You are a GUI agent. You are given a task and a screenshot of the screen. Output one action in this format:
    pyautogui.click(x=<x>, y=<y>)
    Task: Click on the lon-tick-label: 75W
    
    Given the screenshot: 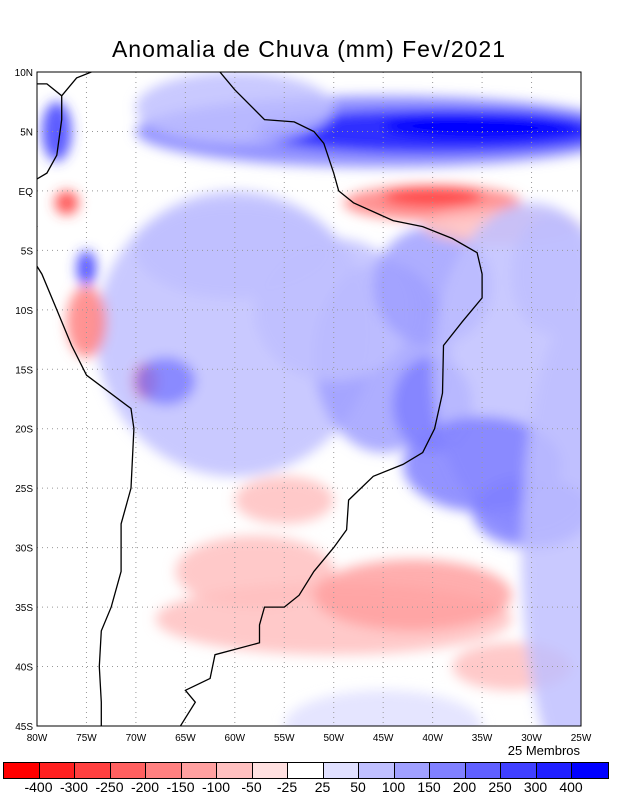 What is the action you would take?
    pyautogui.click(x=86, y=738)
    